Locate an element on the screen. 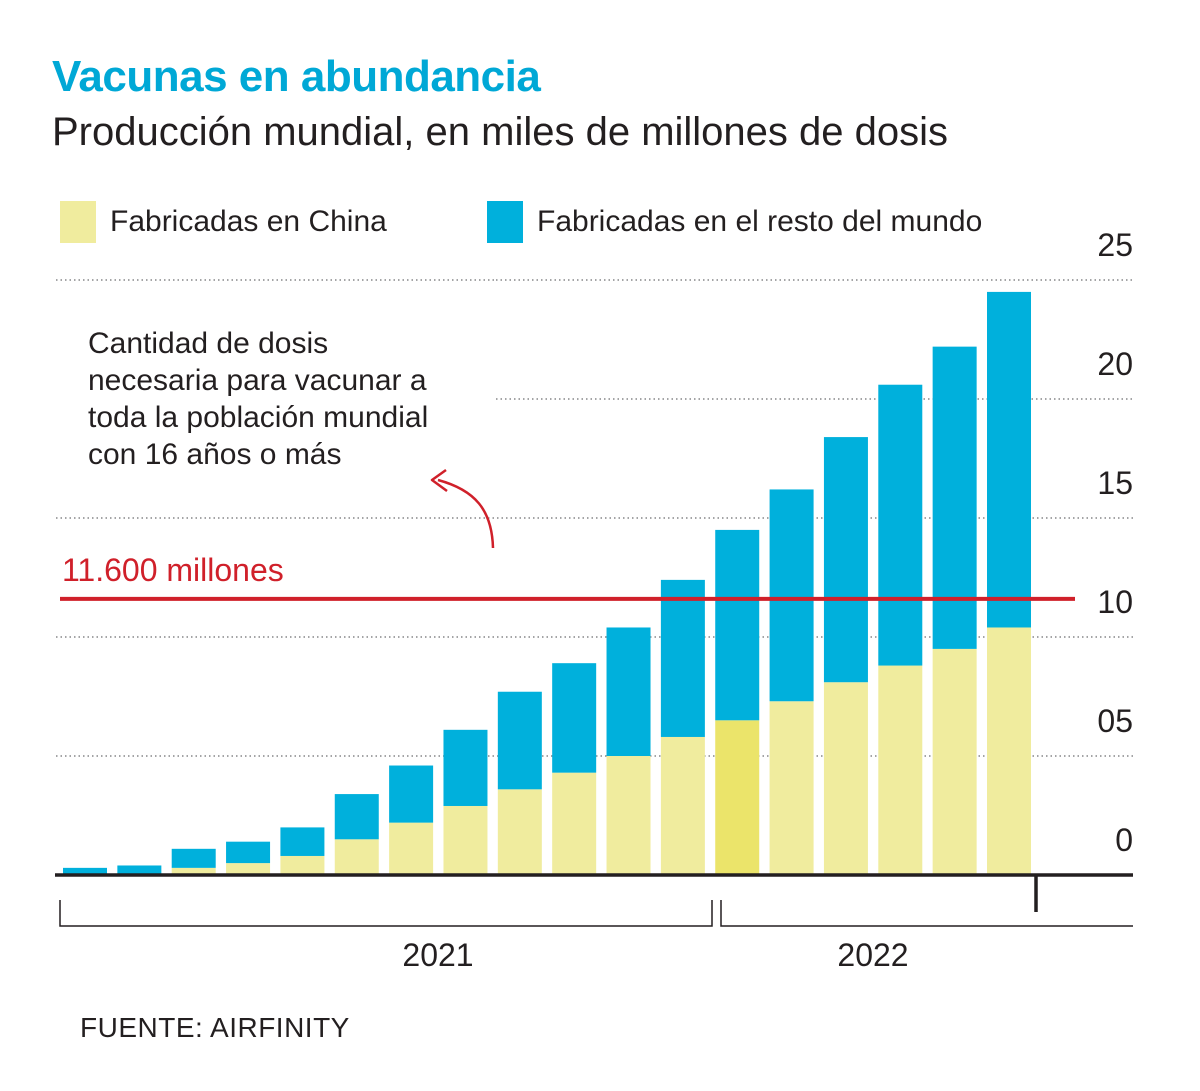 The height and width of the screenshot is (1091, 1200). y-tick-label: 05 is located at coordinates (1115, 721).